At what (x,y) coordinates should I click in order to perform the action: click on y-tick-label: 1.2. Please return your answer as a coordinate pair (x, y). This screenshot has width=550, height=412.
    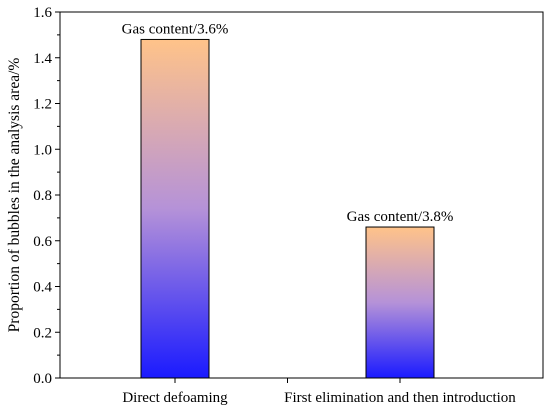
    Looking at the image, I should click on (42, 105).